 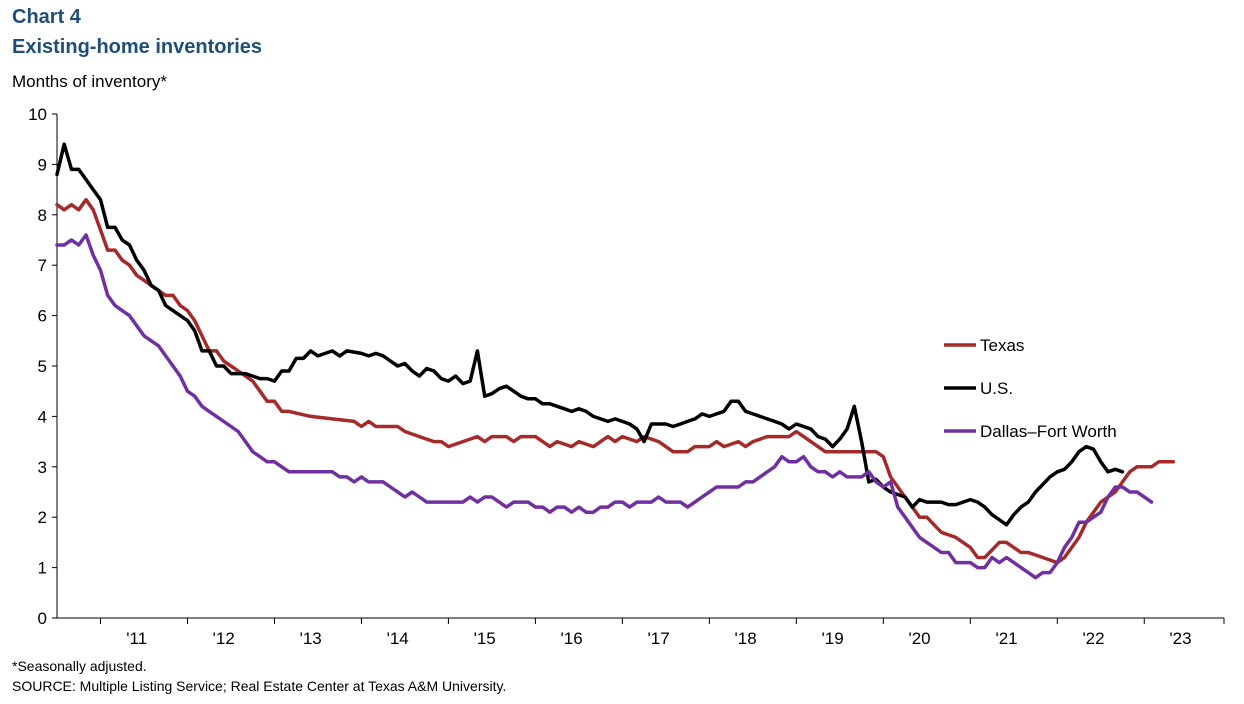 I want to click on y-tick-label: 6, so click(x=42, y=316).